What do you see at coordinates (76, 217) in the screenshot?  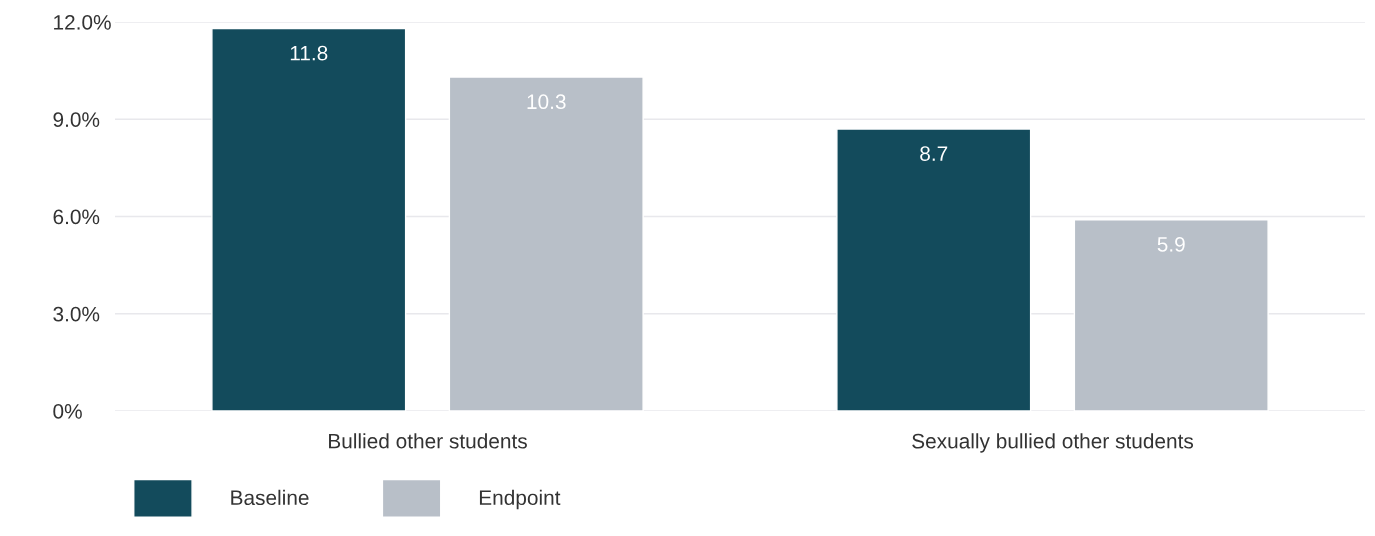 I see `y-tick-label: 6.0%` at bounding box center [76, 217].